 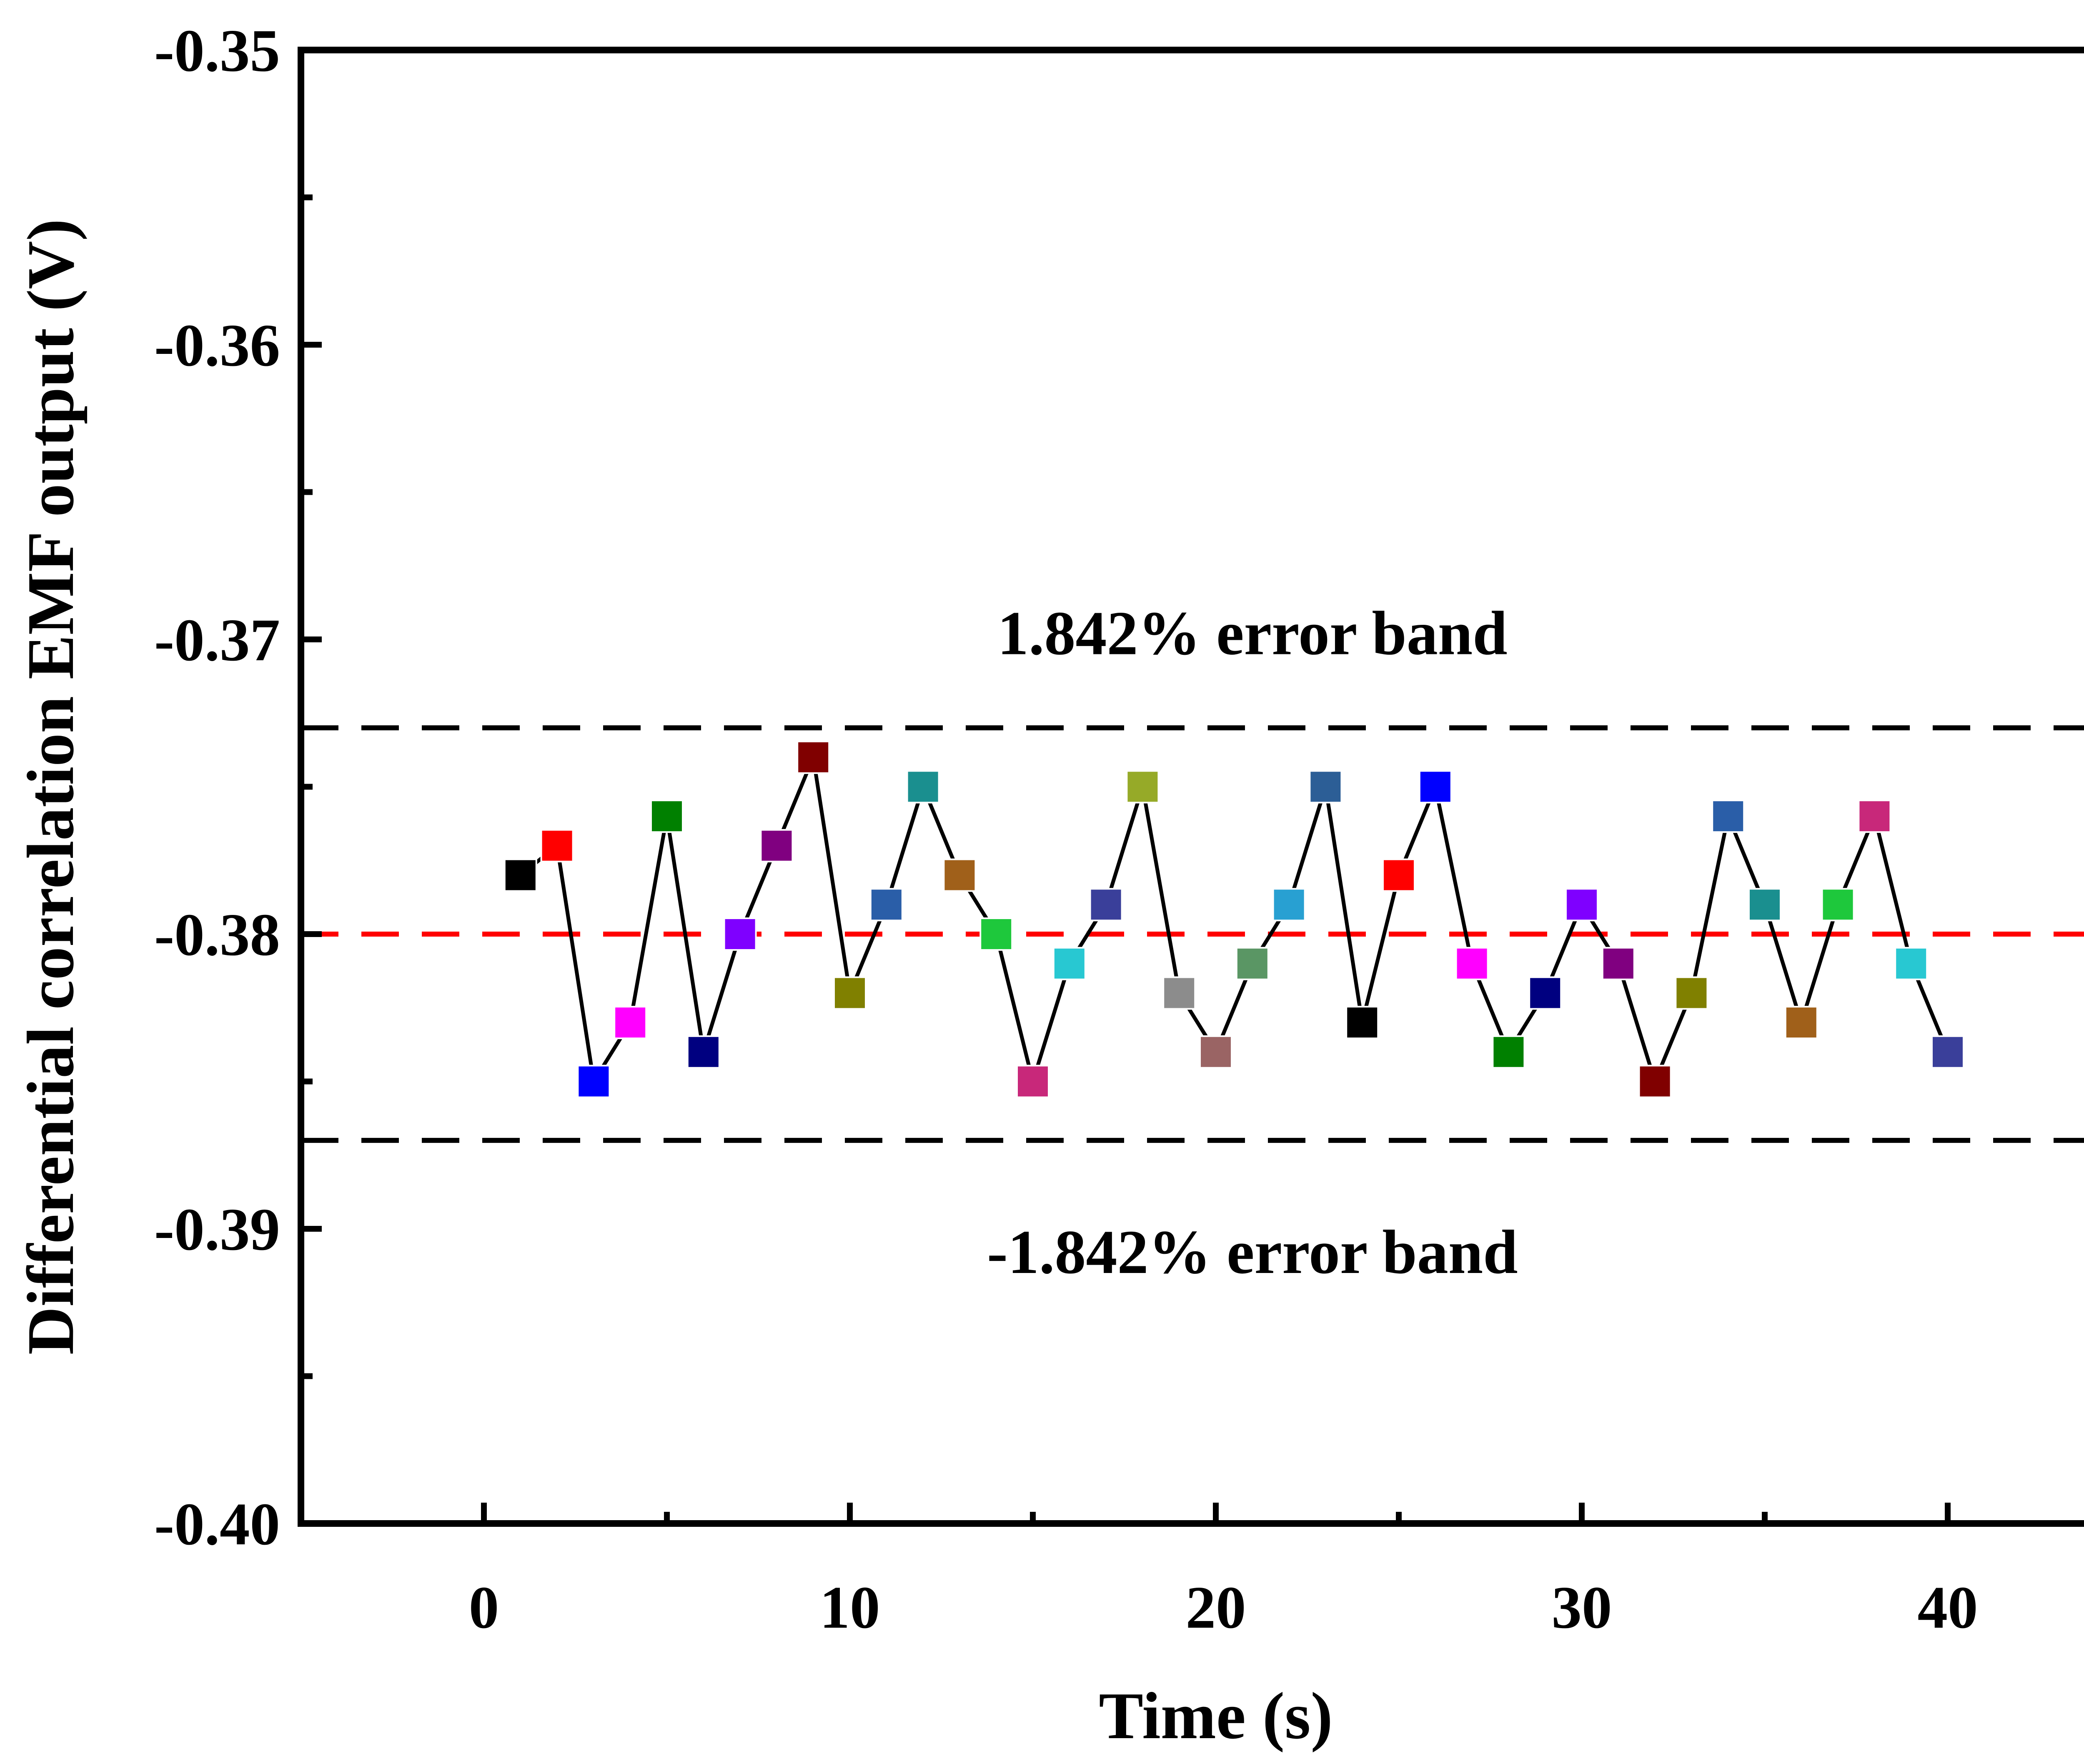 What do you see at coordinates (1223, 1572) in the screenshot?
I see `x-axis-ticks: 0 10 20 30 40` at bounding box center [1223, 1572].